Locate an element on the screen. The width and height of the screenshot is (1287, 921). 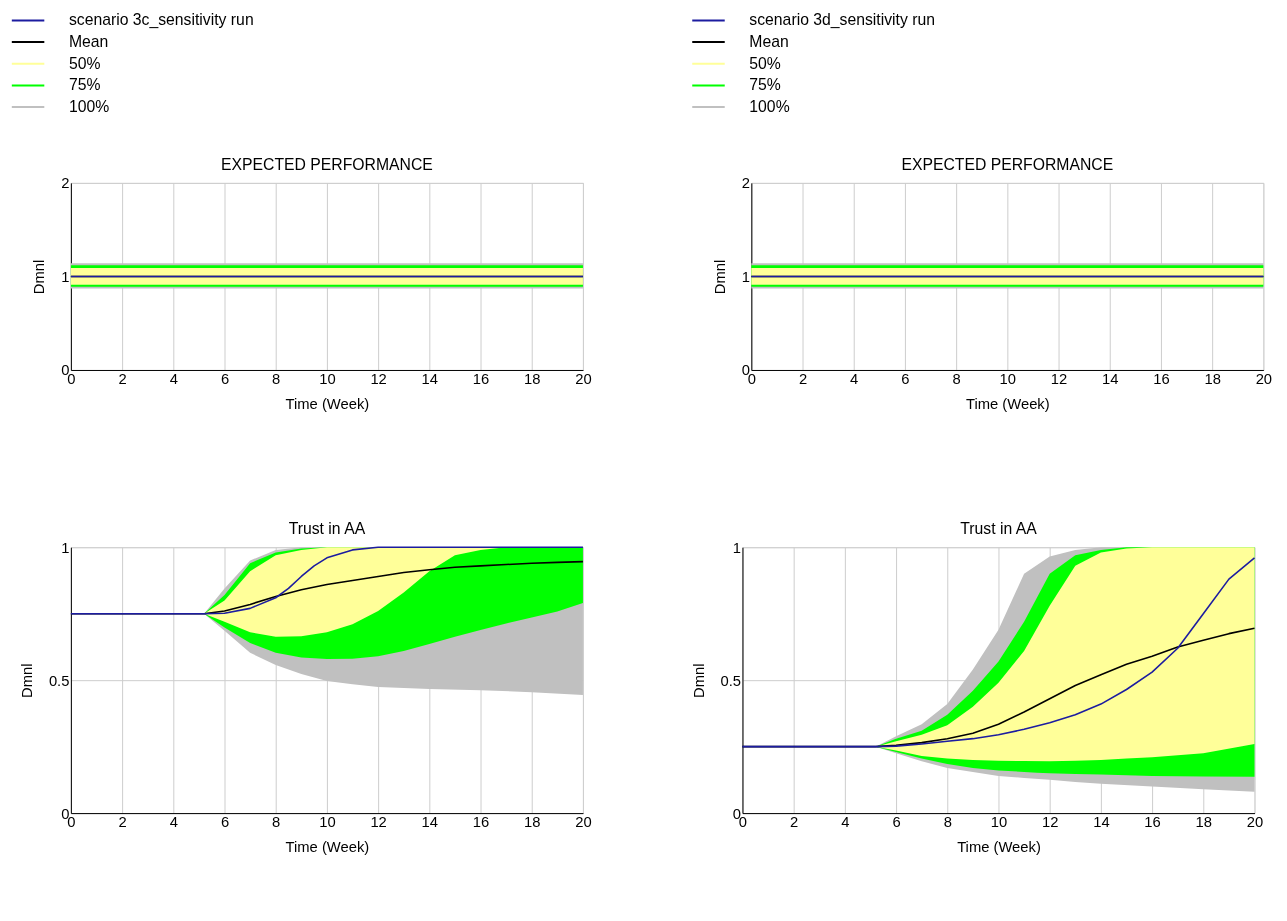
legend-label: scenario 3d_sensitivity run is located at coordinates (842, 20).